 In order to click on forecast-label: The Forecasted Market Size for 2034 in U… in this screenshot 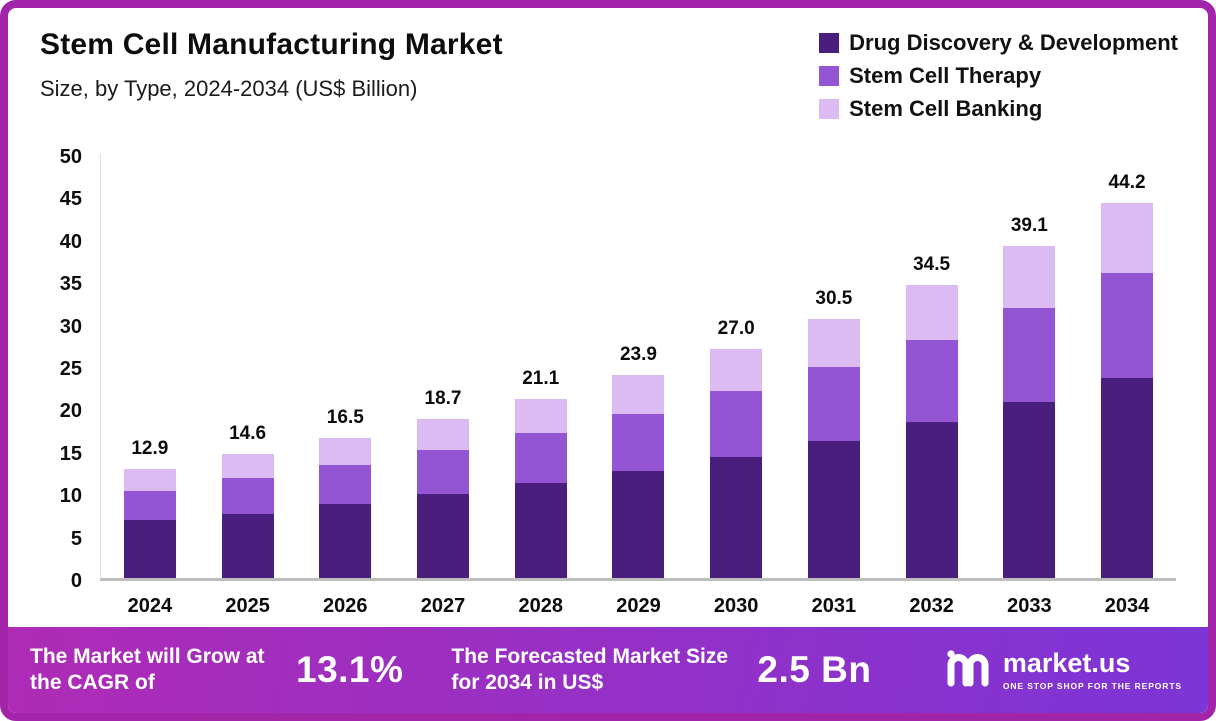, I will do `click(590, 669)`.